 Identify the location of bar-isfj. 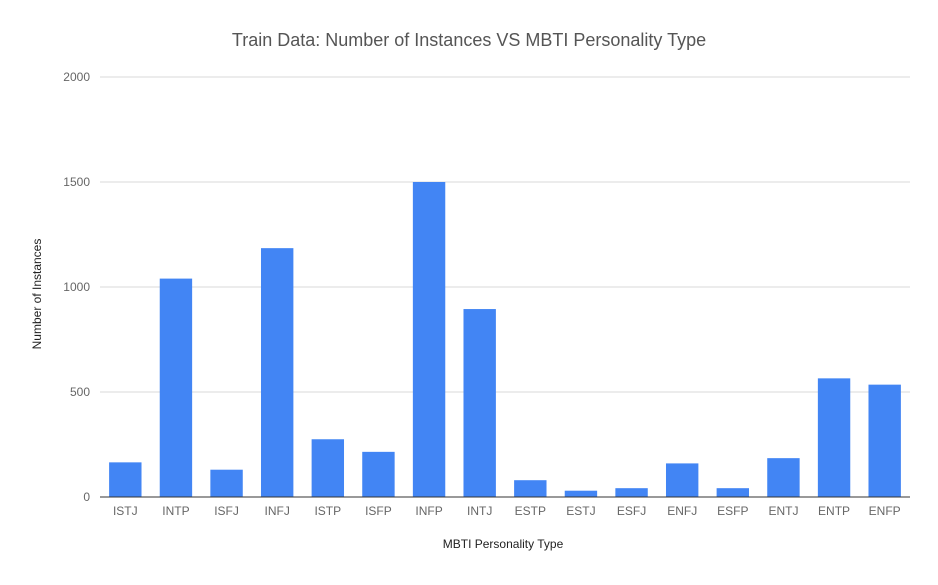
(226, 483).